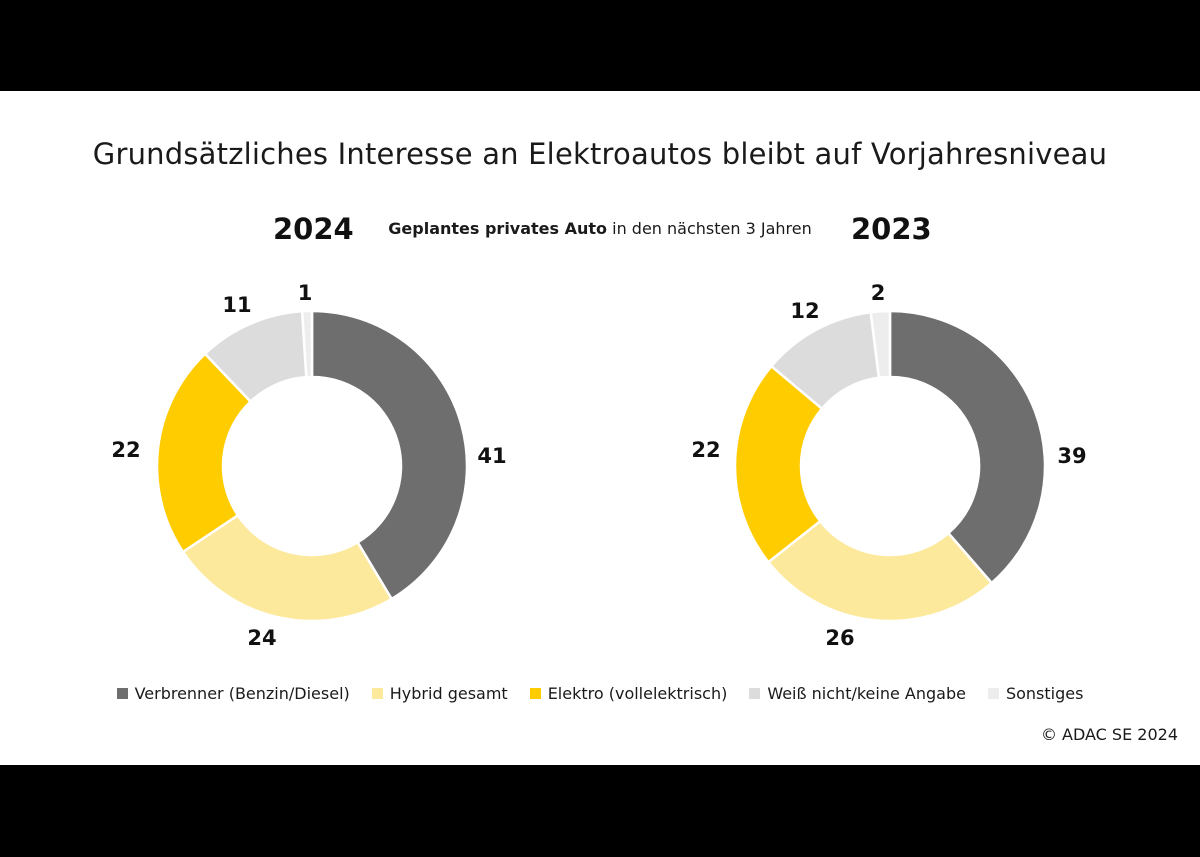 Image resolution: width=1200 pixels, height=857 pixels. I want to click on legend-label: Weiß nicht/keine Angabe, so click(866, 693).